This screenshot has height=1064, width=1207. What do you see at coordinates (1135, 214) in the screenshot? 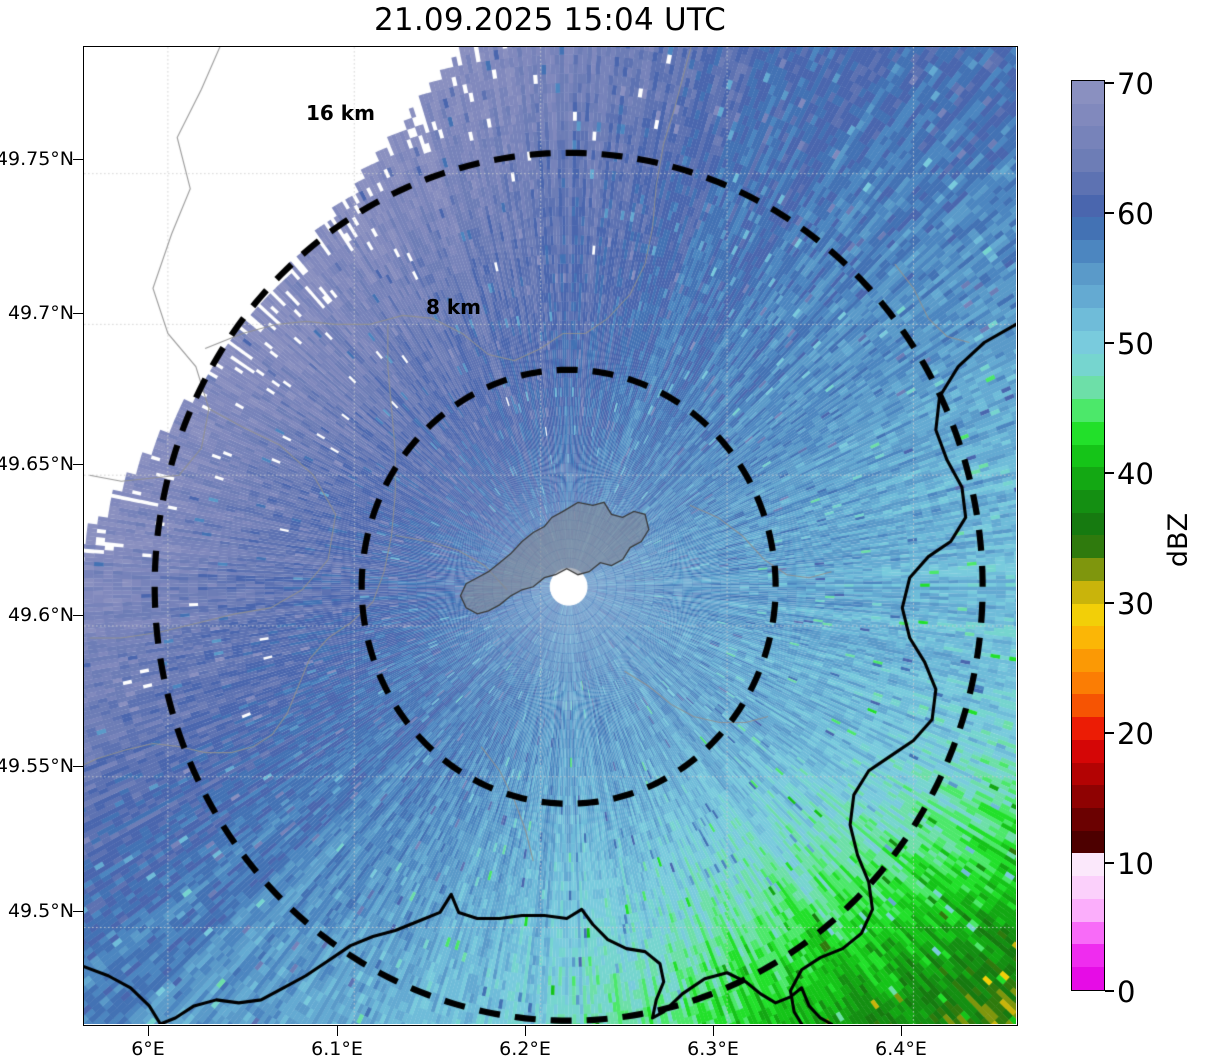
I see `colorbar-label-60: 60` at bounding box center [1135, 214].